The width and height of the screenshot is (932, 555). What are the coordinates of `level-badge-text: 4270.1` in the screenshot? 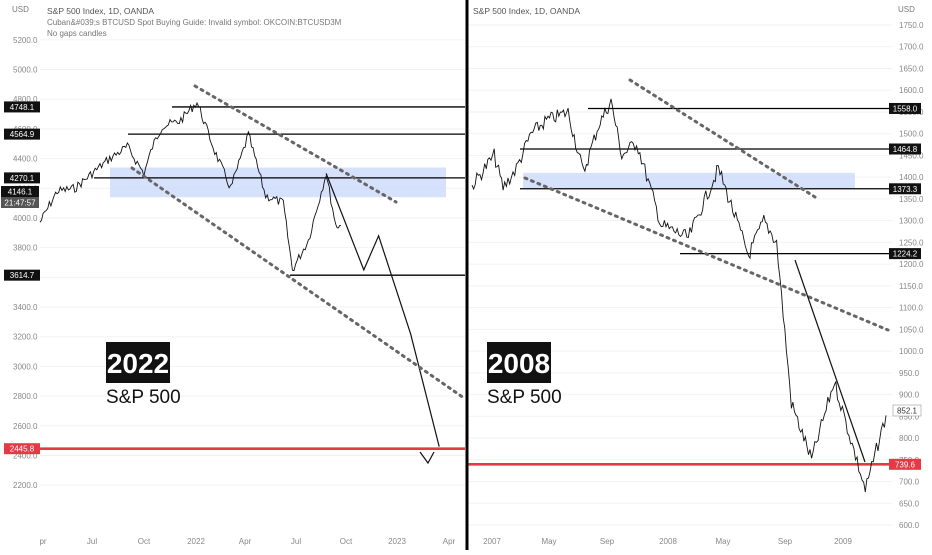 It's located at (22, 178).